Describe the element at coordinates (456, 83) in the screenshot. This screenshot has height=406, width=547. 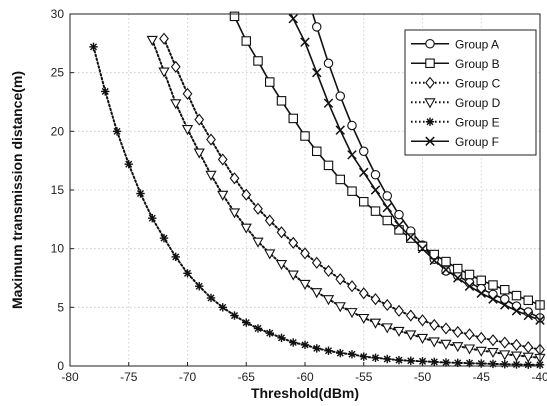
I see `legend-entry-group-c: Group C` at that location.